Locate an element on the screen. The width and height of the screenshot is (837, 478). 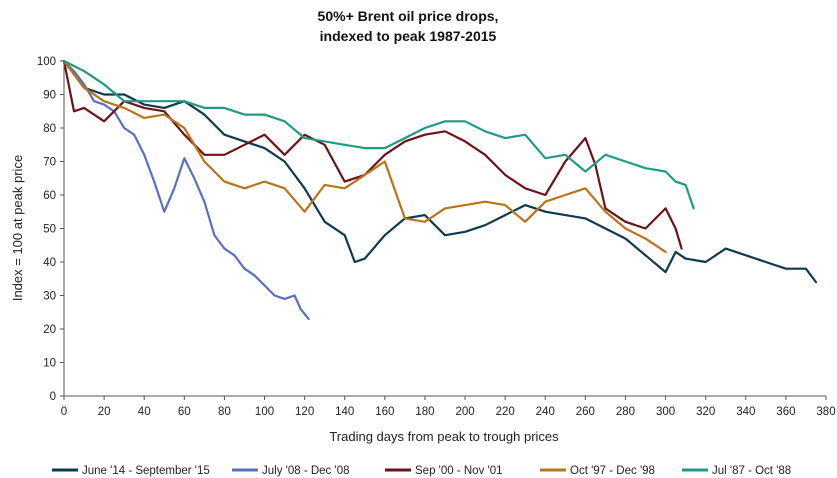
x-tick-label: 360 is located at coordinates (785, 412).